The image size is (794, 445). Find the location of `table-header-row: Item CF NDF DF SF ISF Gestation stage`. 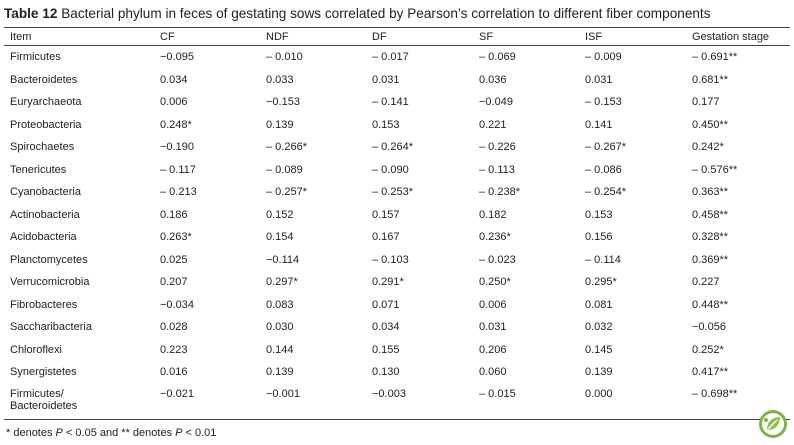

table-header-row: Item CF NDF DF SF ISF Gestation stage is located at coordinates (397, 36).